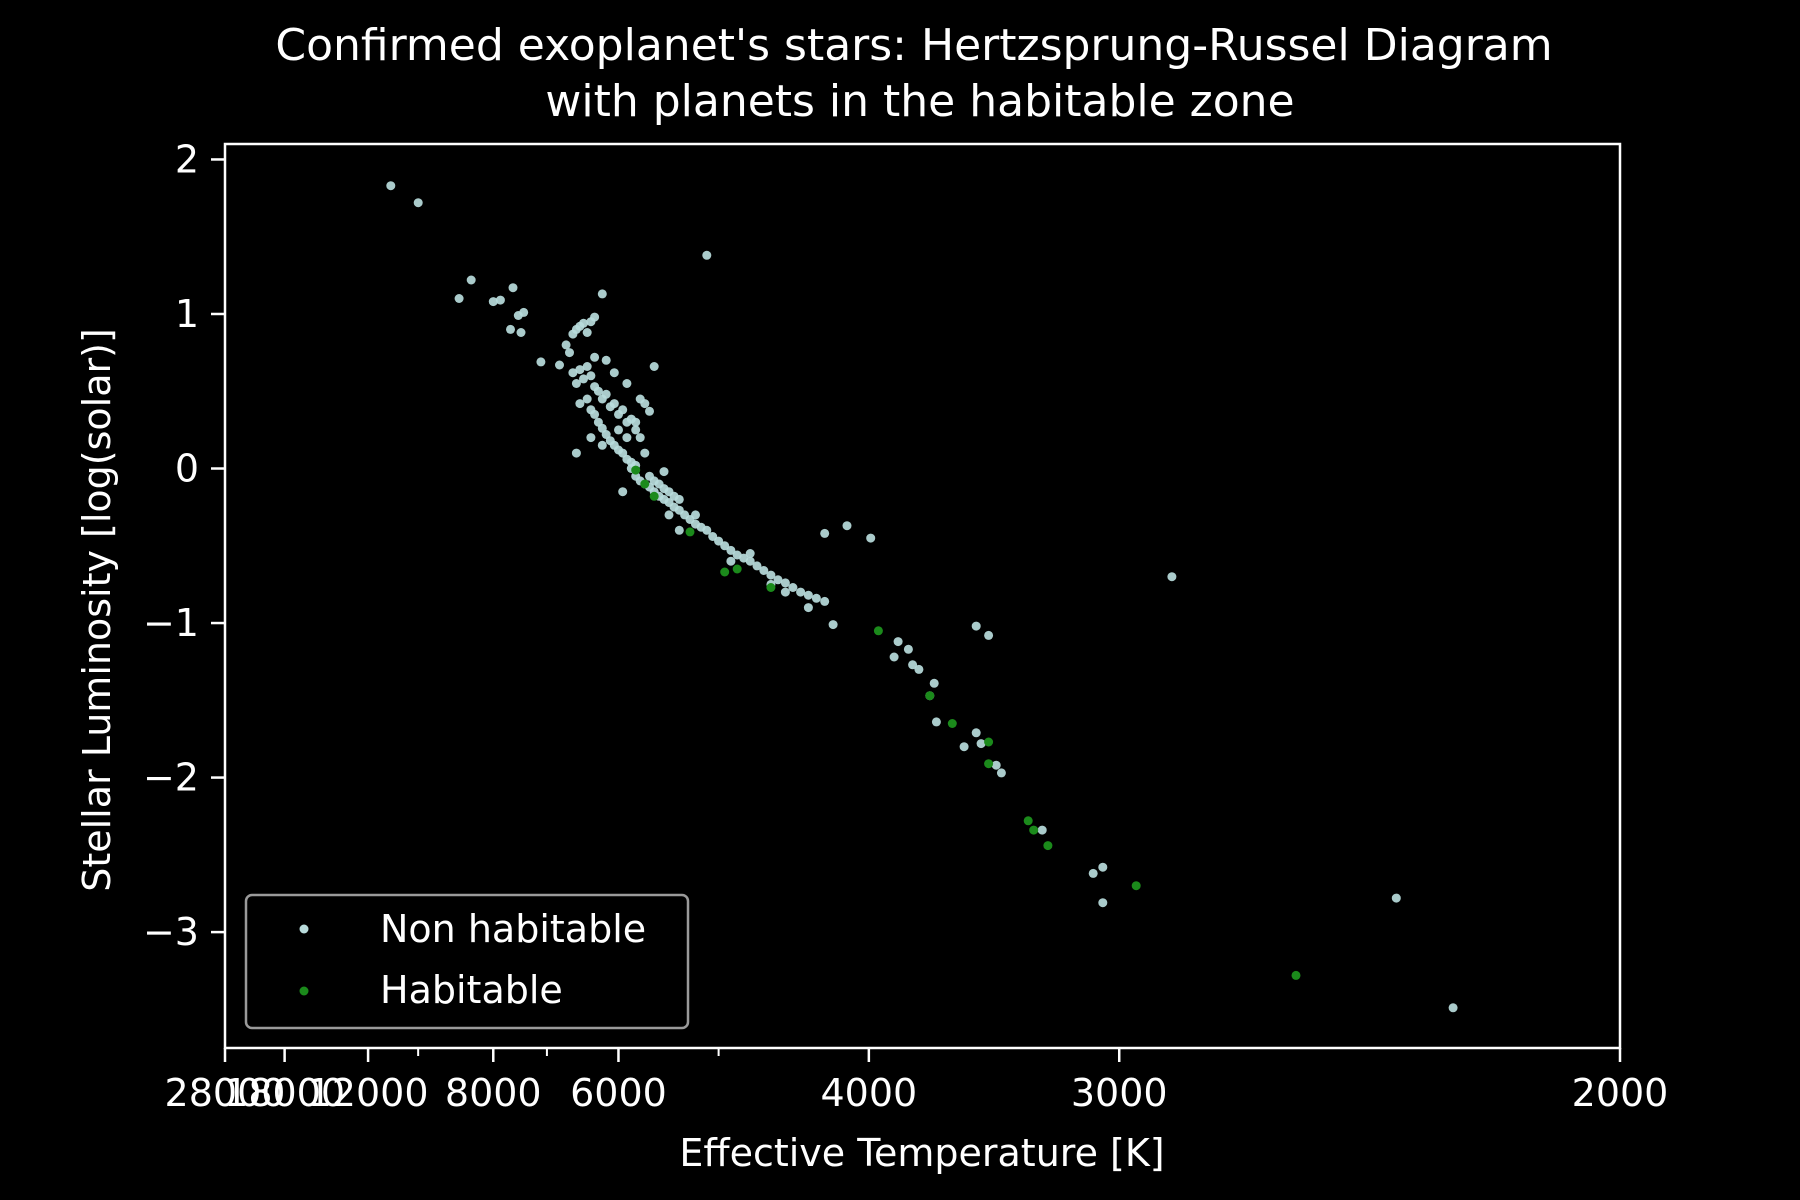 The height and width of the screenshot is (1200, 1800). Describe the element at coordinates (284, 1093) in the screenshot. I see `x-tick-label: 18000` at that location.